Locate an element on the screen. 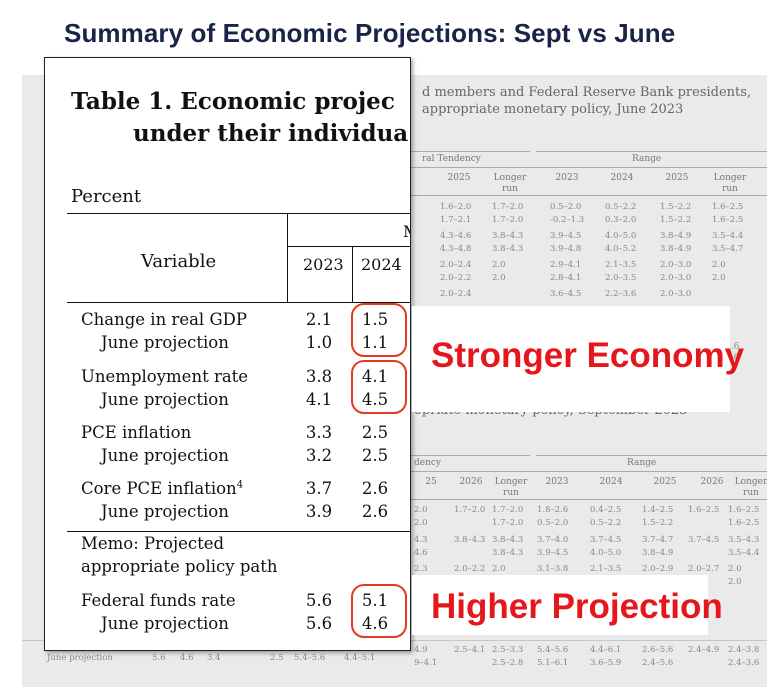  highlight-fed-funds-2024 is located at coordinates (379, 611).